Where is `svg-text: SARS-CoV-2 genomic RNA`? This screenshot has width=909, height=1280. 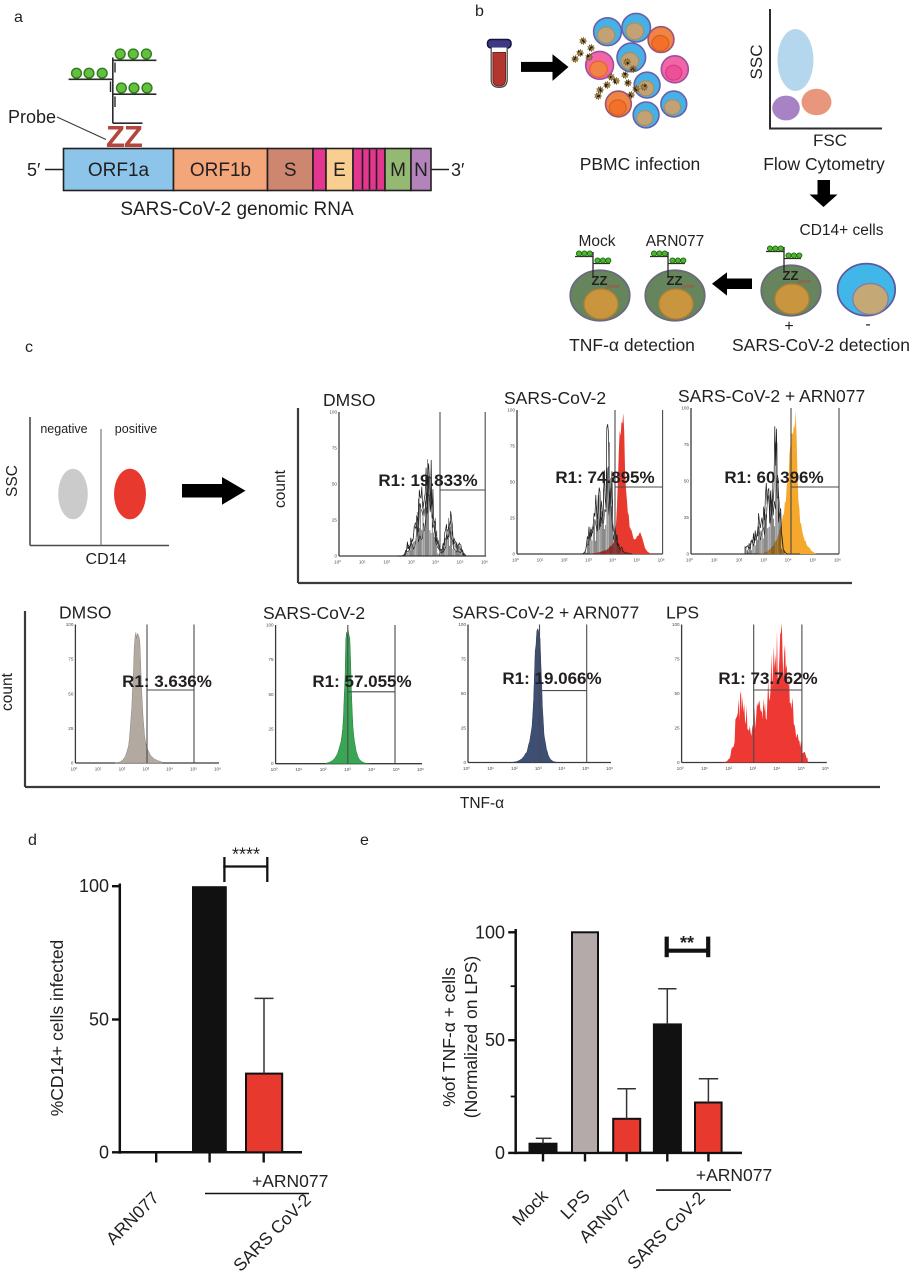 svg-text: SARS-CoV-2 genomic RNA is located at coordinates (237, 209).